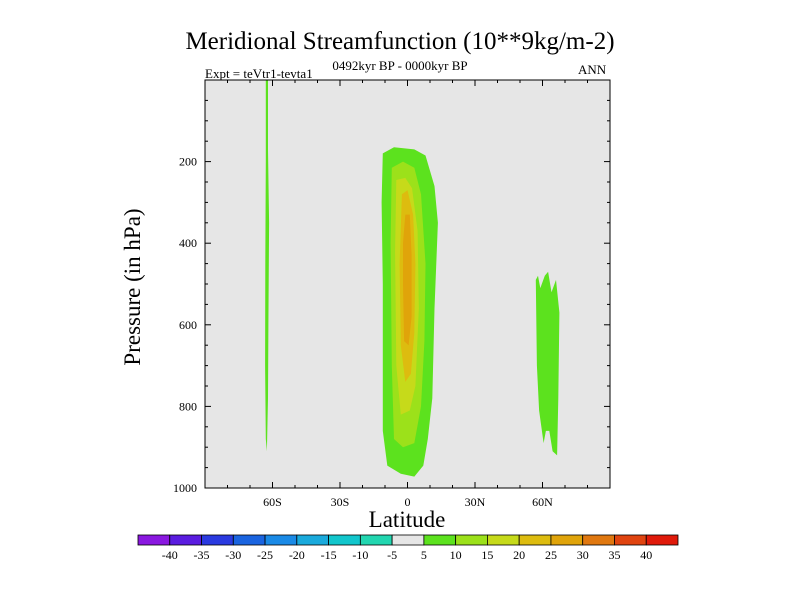  Describe the element at coordinates (583, 555) in the screenshot. I see `colorbar-label: 30` at that location.